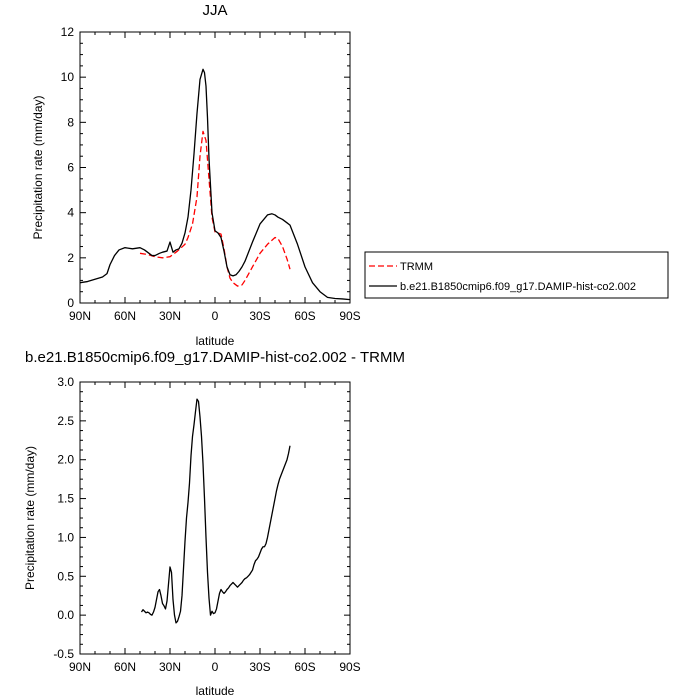  I want to click on legend-box, so click(516, 275).